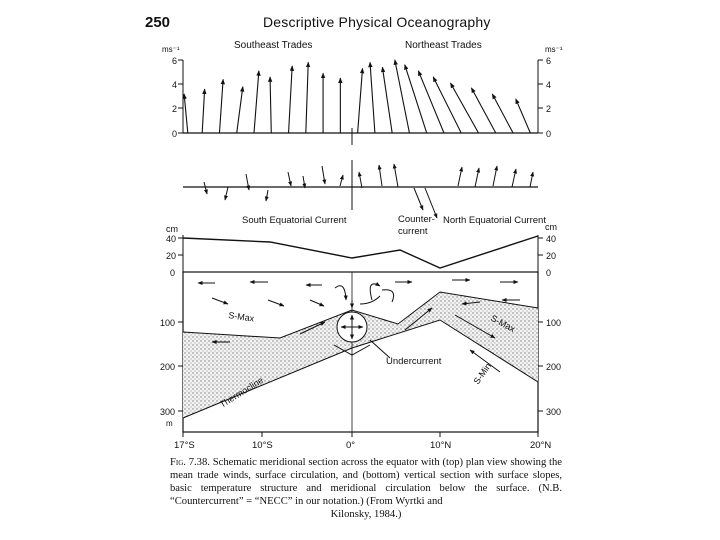 This screenshot has width=720, height=540. I want to click on sea-tick-20-right: 20, so click(551, 256).